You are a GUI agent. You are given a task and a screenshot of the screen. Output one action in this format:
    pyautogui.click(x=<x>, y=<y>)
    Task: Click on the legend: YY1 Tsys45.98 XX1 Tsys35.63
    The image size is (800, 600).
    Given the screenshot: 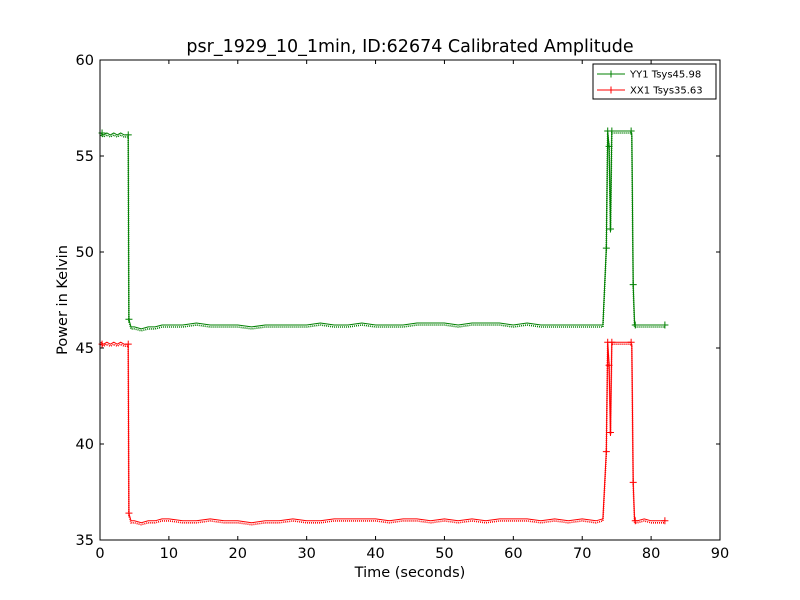 What is the action you would take?
    pyautogui.click(x=654, y=81)
    